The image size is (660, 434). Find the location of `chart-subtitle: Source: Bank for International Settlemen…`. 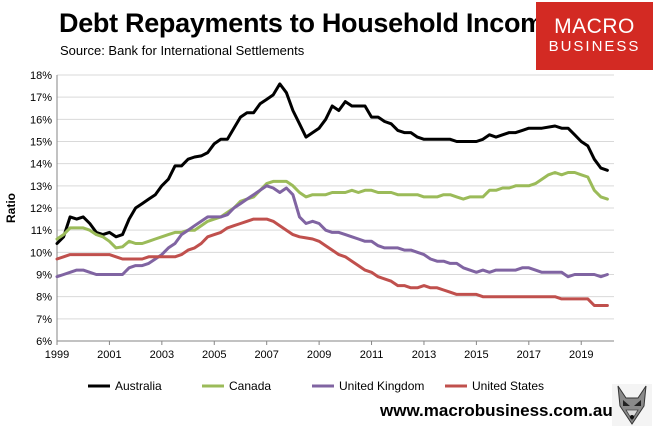

chart-subtitle: Source: Bank for International Settlemen… is located at coordinates (182, 50).